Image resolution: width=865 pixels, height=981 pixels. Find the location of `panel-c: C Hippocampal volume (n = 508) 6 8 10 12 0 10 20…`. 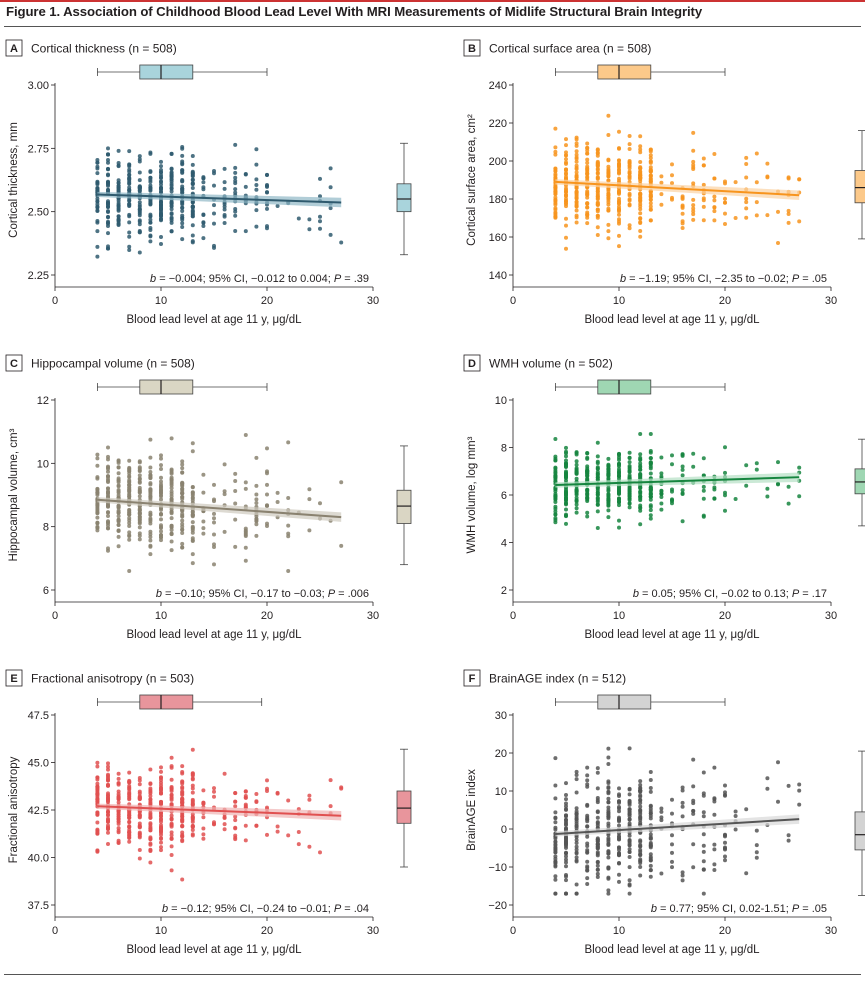

panel-c: C Hippocampal volume (n = 508) 6 8 10 12 0 10 20… is located at coordinates (208, 497).